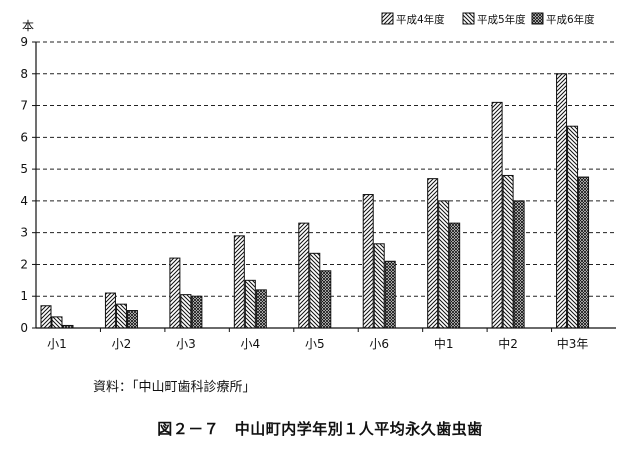 This screenshot has width=640, height=457. Describe the element at coordinates (508, 343) in the screenshot. I see `x-tick-label-中2: 中2` at that location.